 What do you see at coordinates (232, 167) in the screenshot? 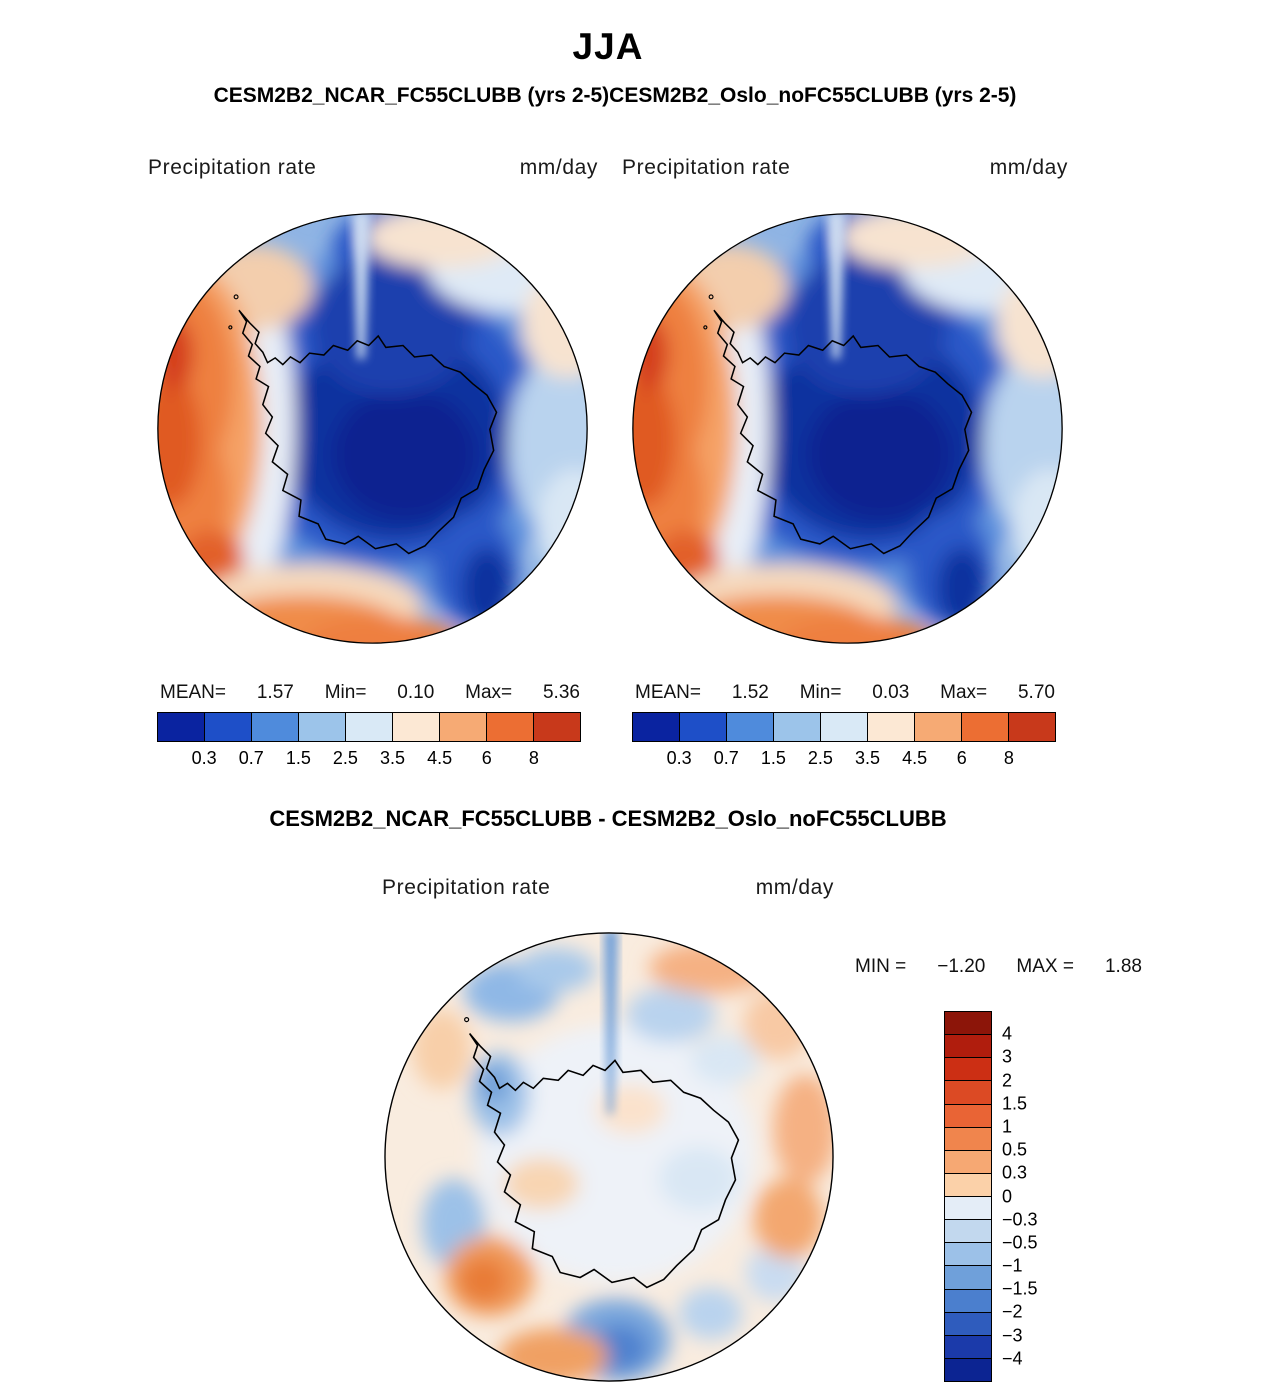
I see `left-variable-label: Precipitation rate` at bounding box center [232, 167].